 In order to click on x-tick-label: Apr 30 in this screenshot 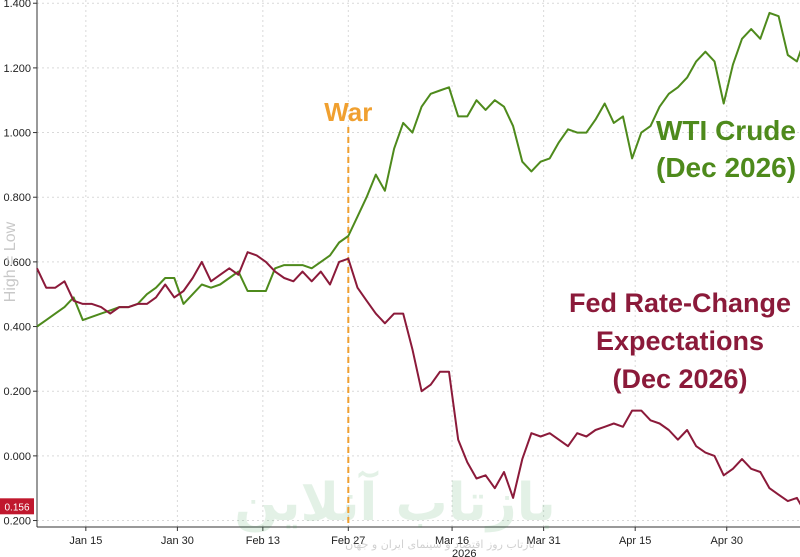, I will do `click(727, 541)`.